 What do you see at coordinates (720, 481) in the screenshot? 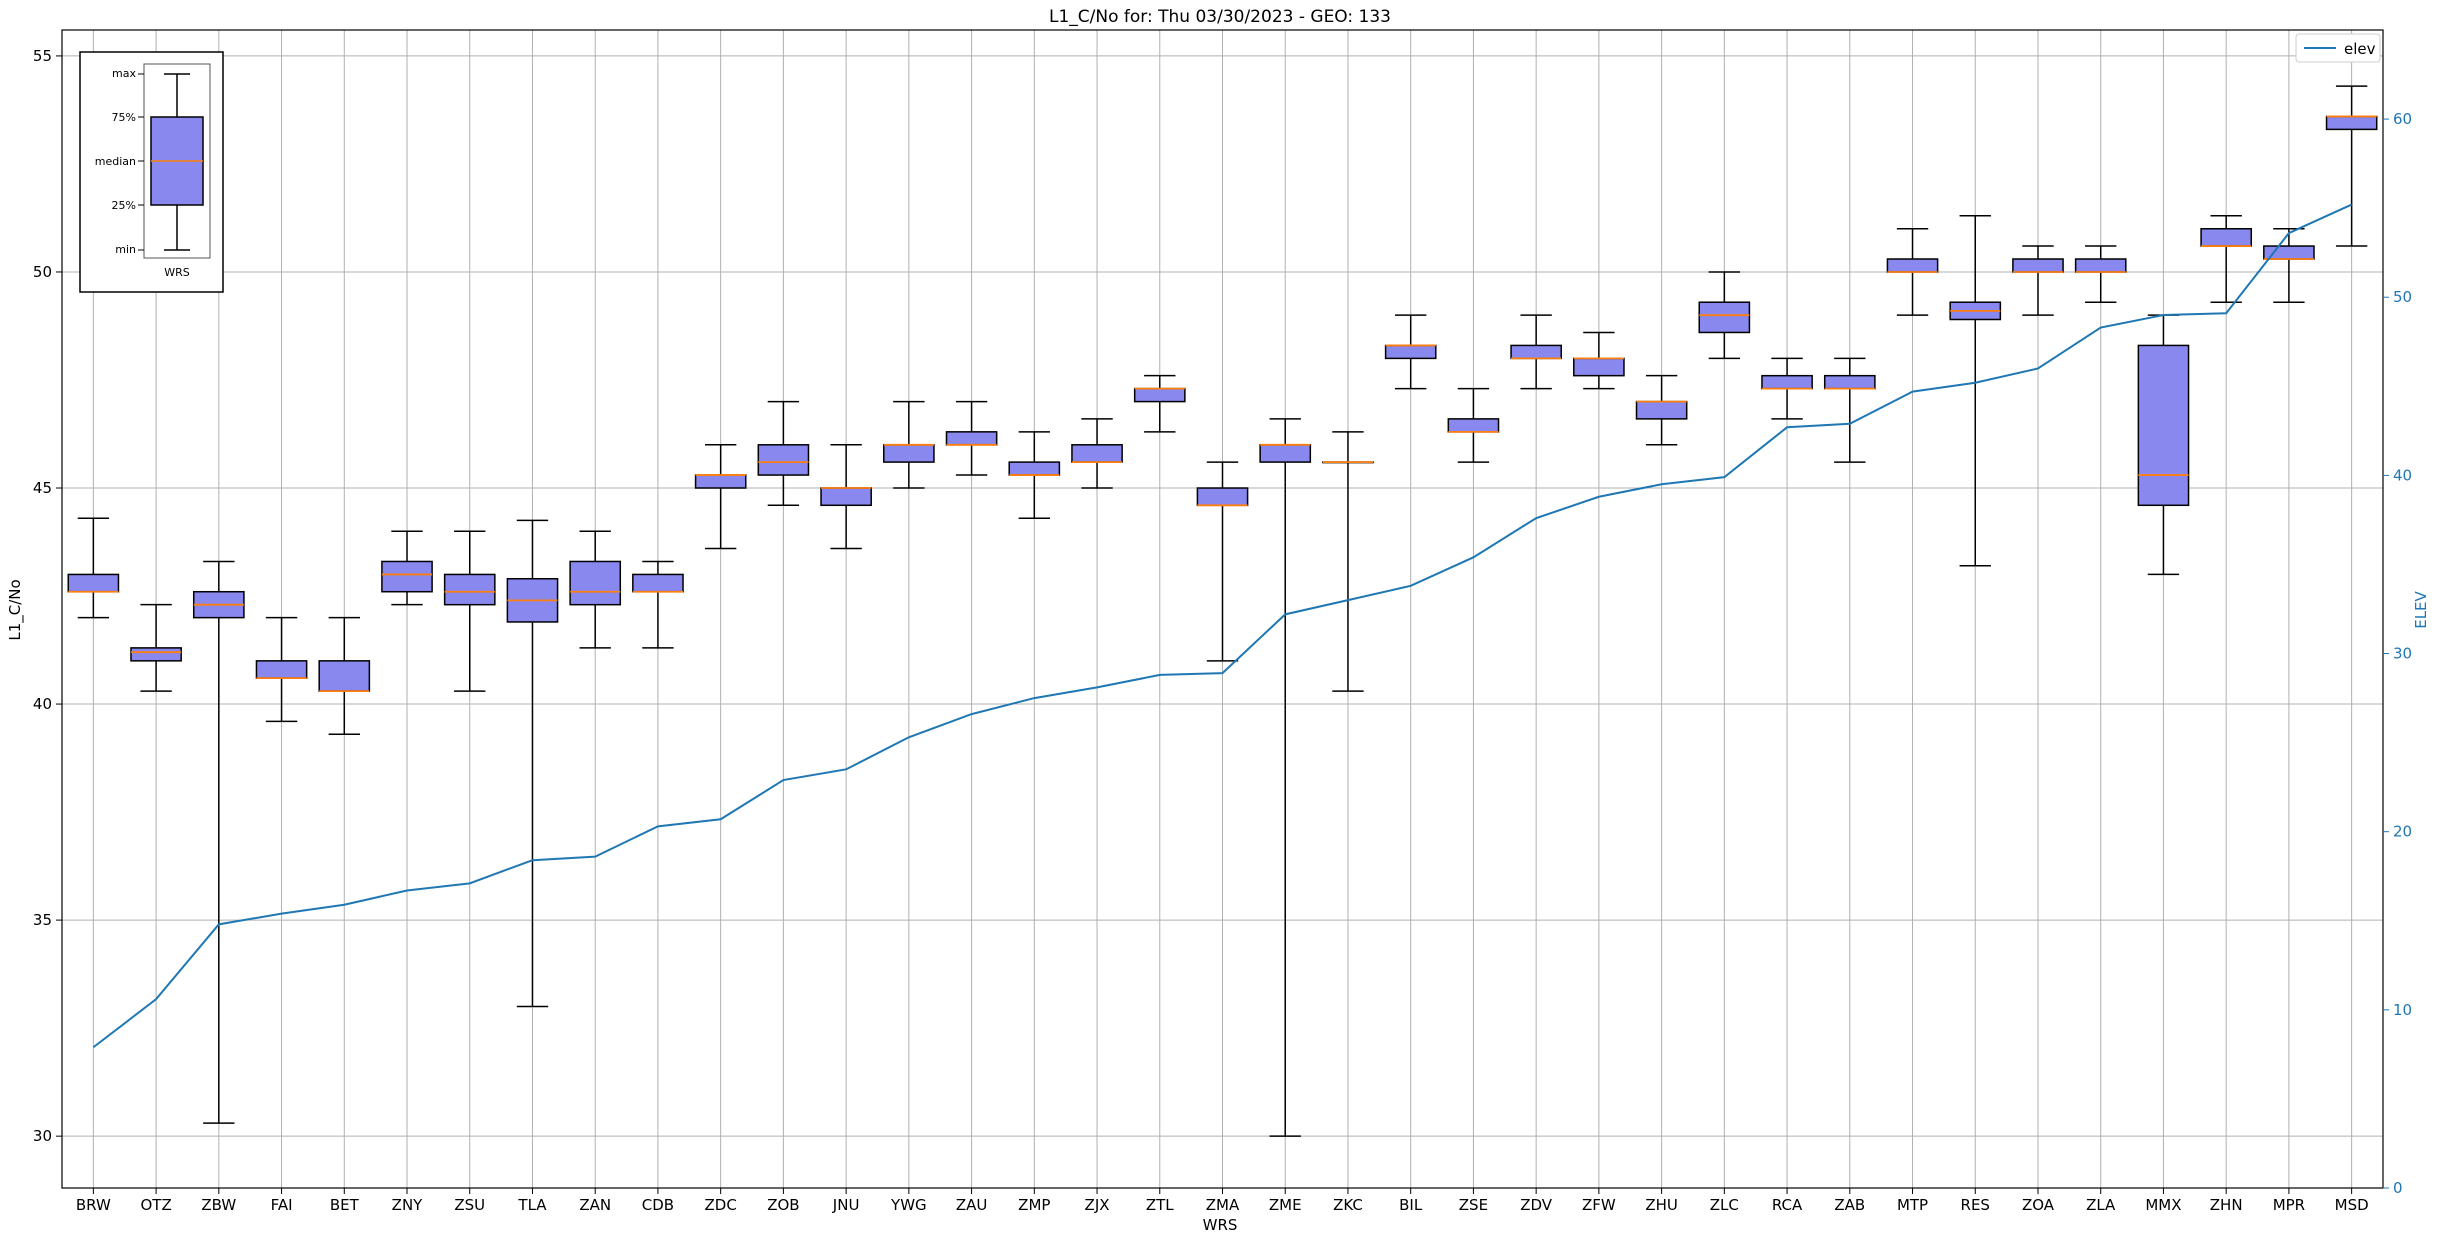
I see `box-zdc` at bounding box center [720, 481].